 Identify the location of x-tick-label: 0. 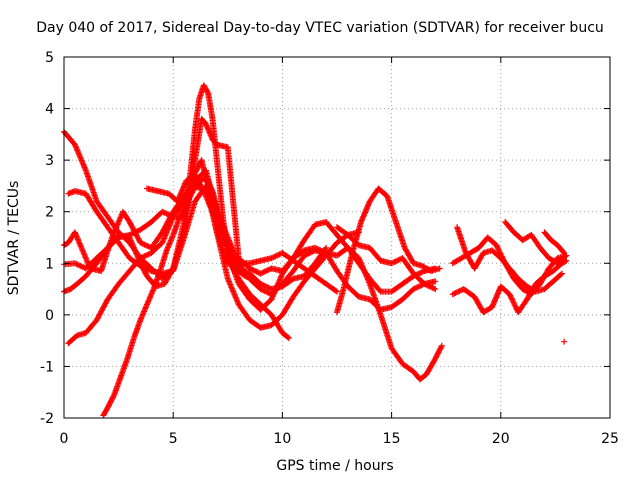
(64, 439).